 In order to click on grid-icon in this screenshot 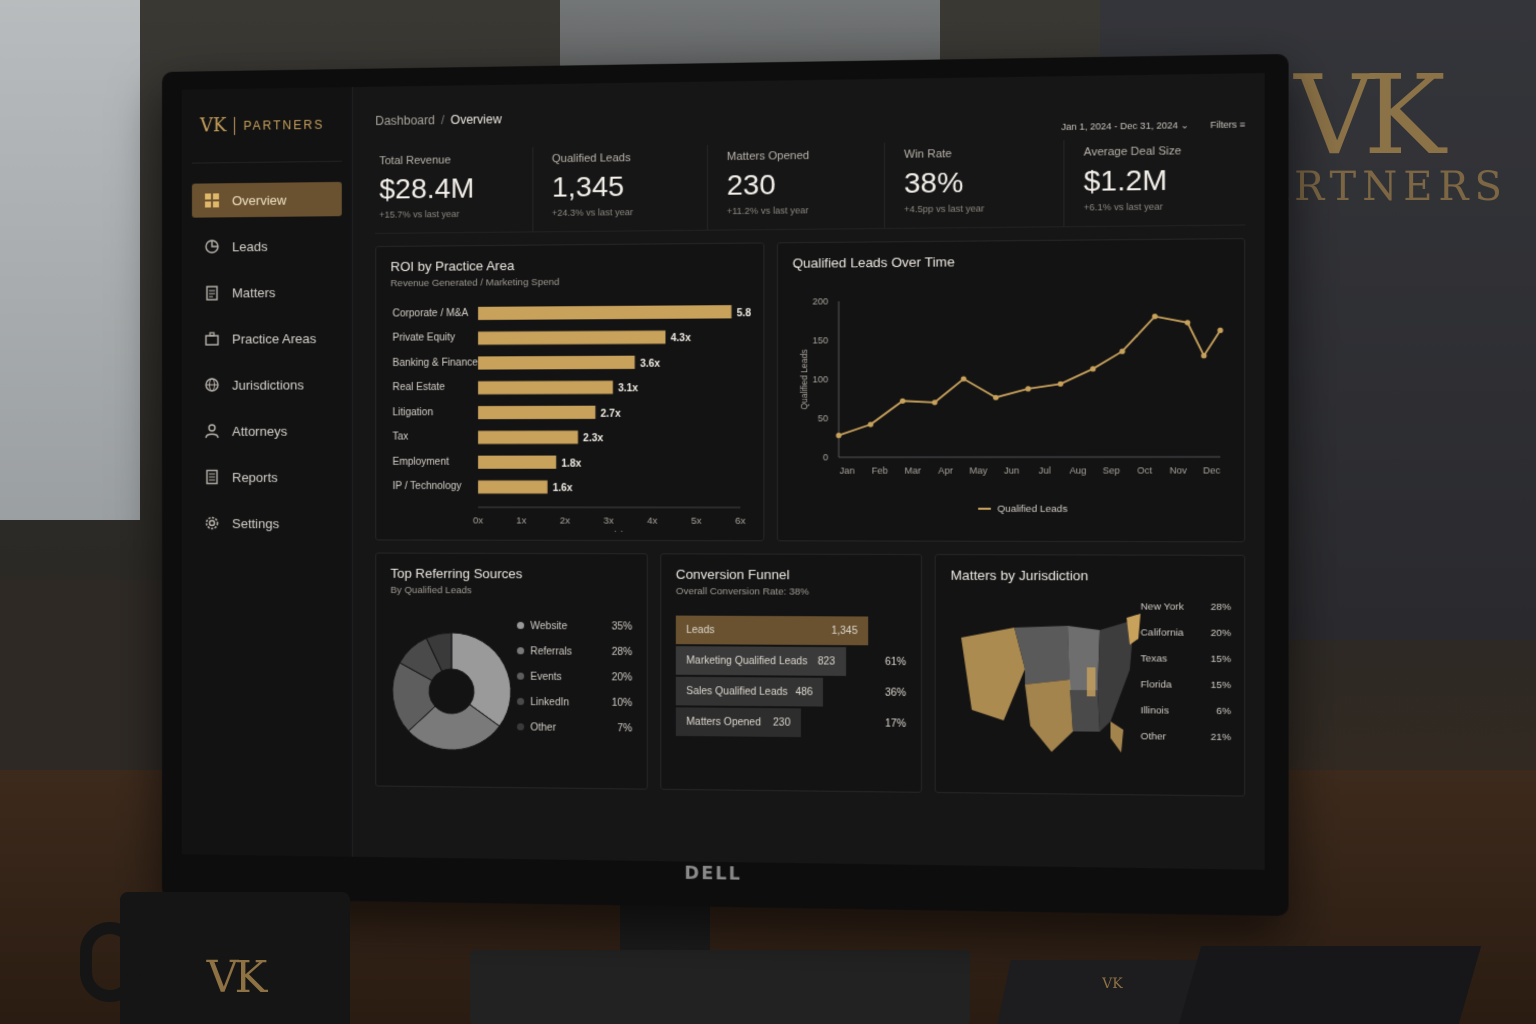, I will do `click(212, 200)`.